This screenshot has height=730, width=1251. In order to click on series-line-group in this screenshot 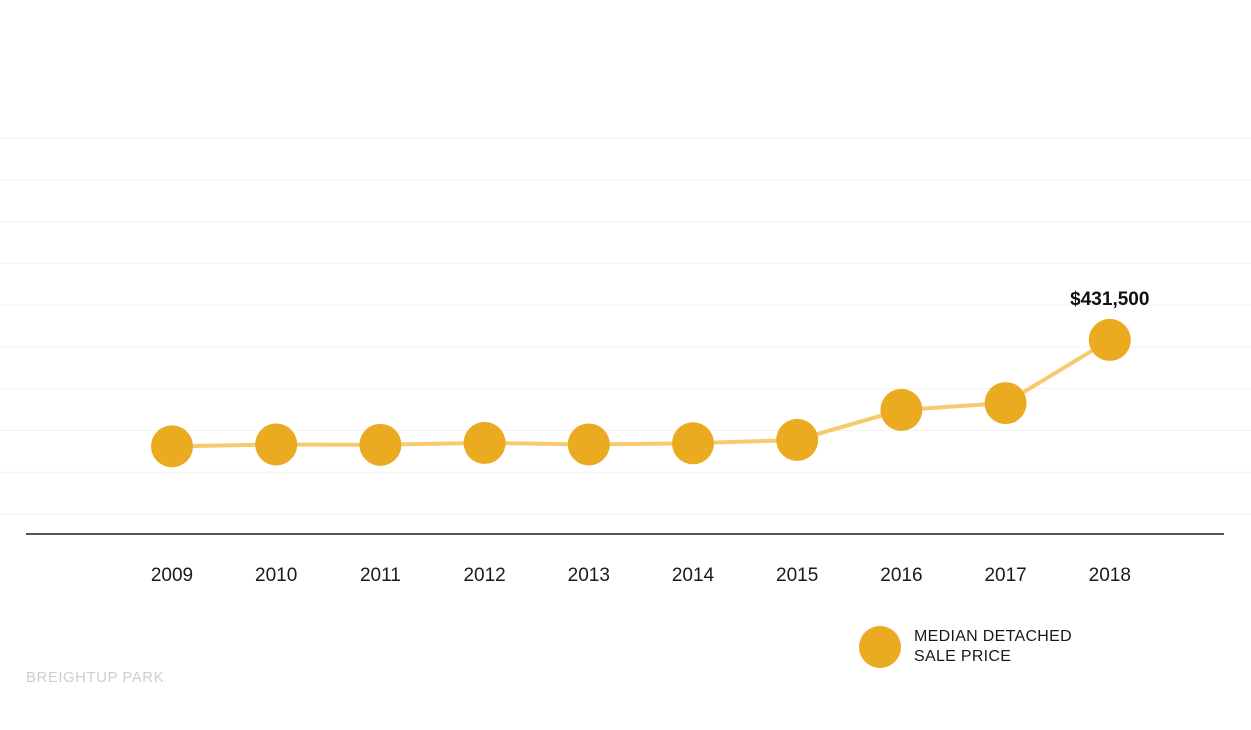, I will do `click(641, 393)`.